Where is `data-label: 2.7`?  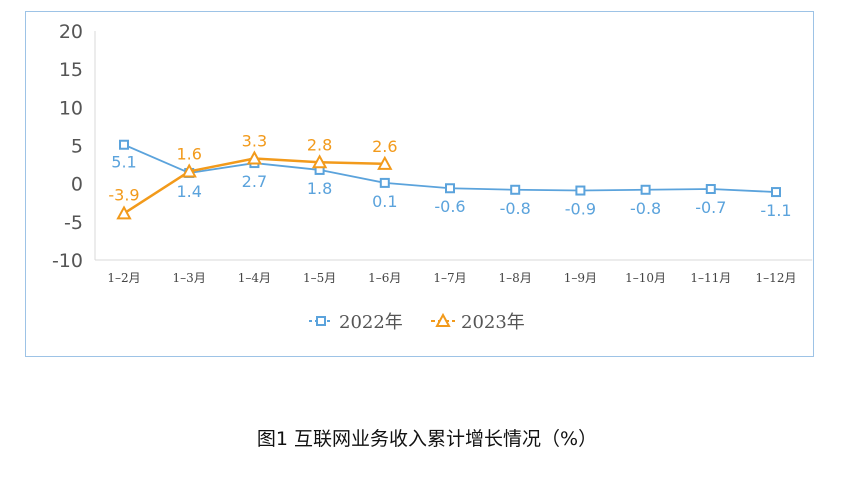
data-label: 2.7 is located at coordinates (254, 181).